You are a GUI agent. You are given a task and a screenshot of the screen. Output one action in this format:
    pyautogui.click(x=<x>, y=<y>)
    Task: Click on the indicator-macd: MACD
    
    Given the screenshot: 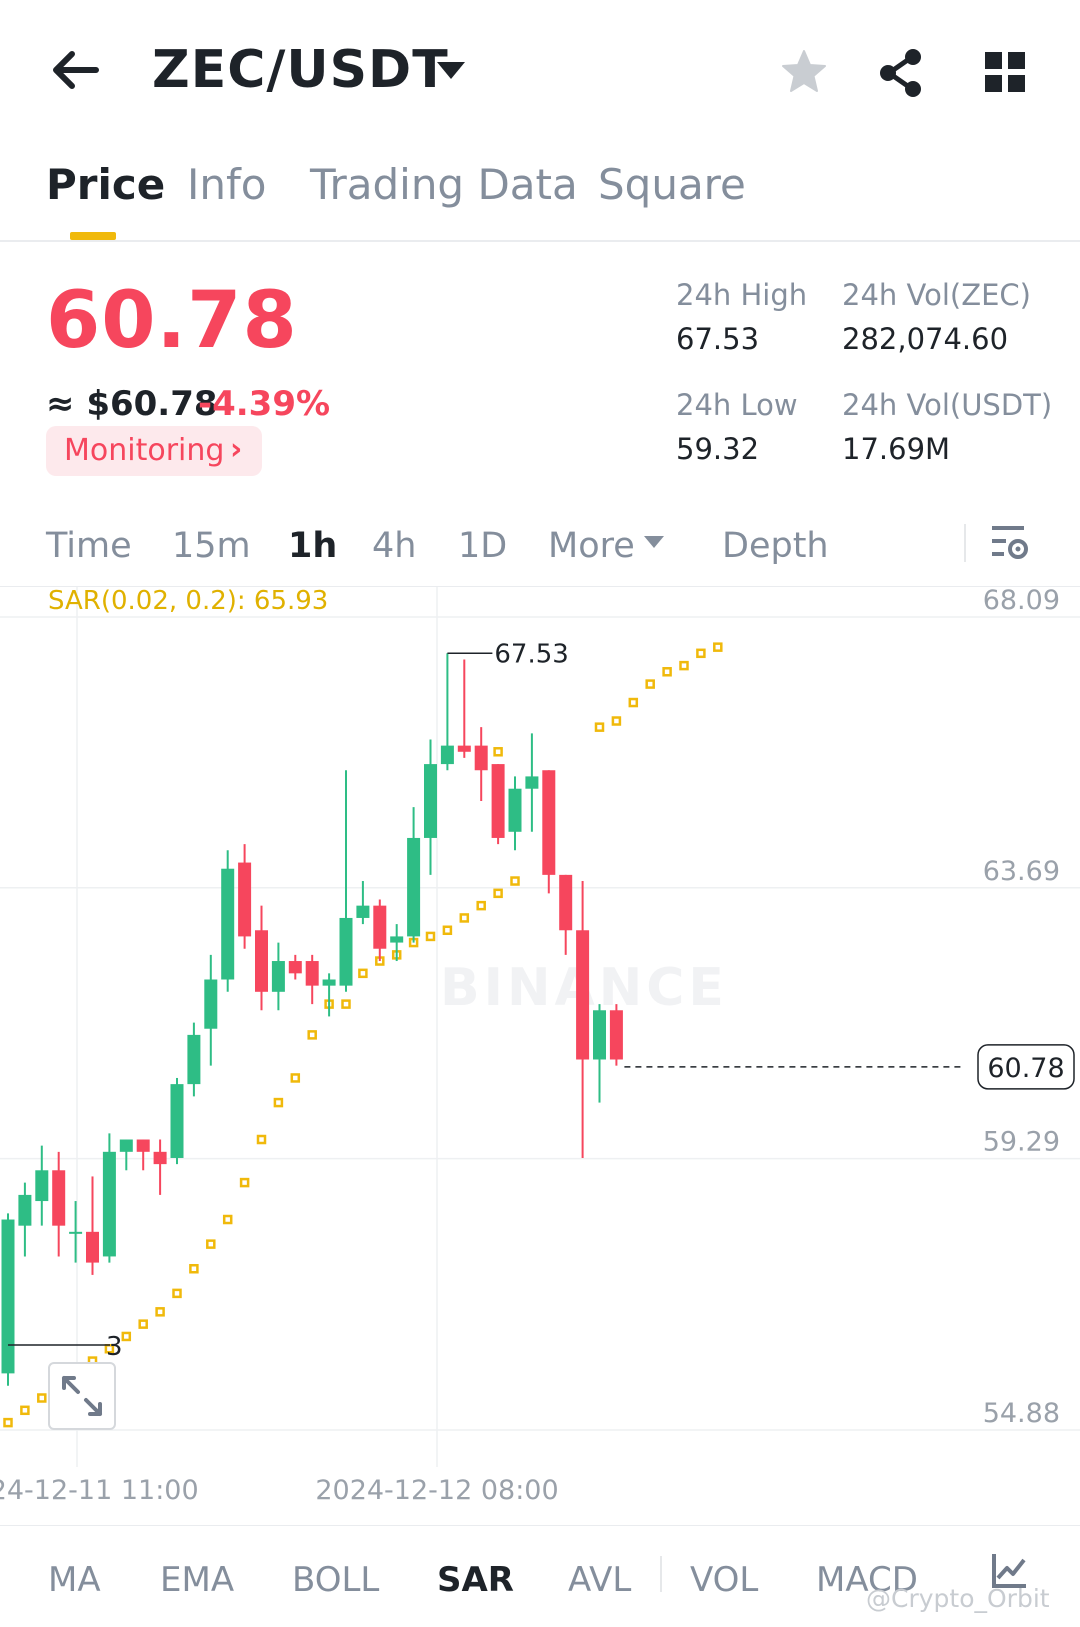 What is the action you would take?
    pyautogui.click(x=867, y=1580)
    